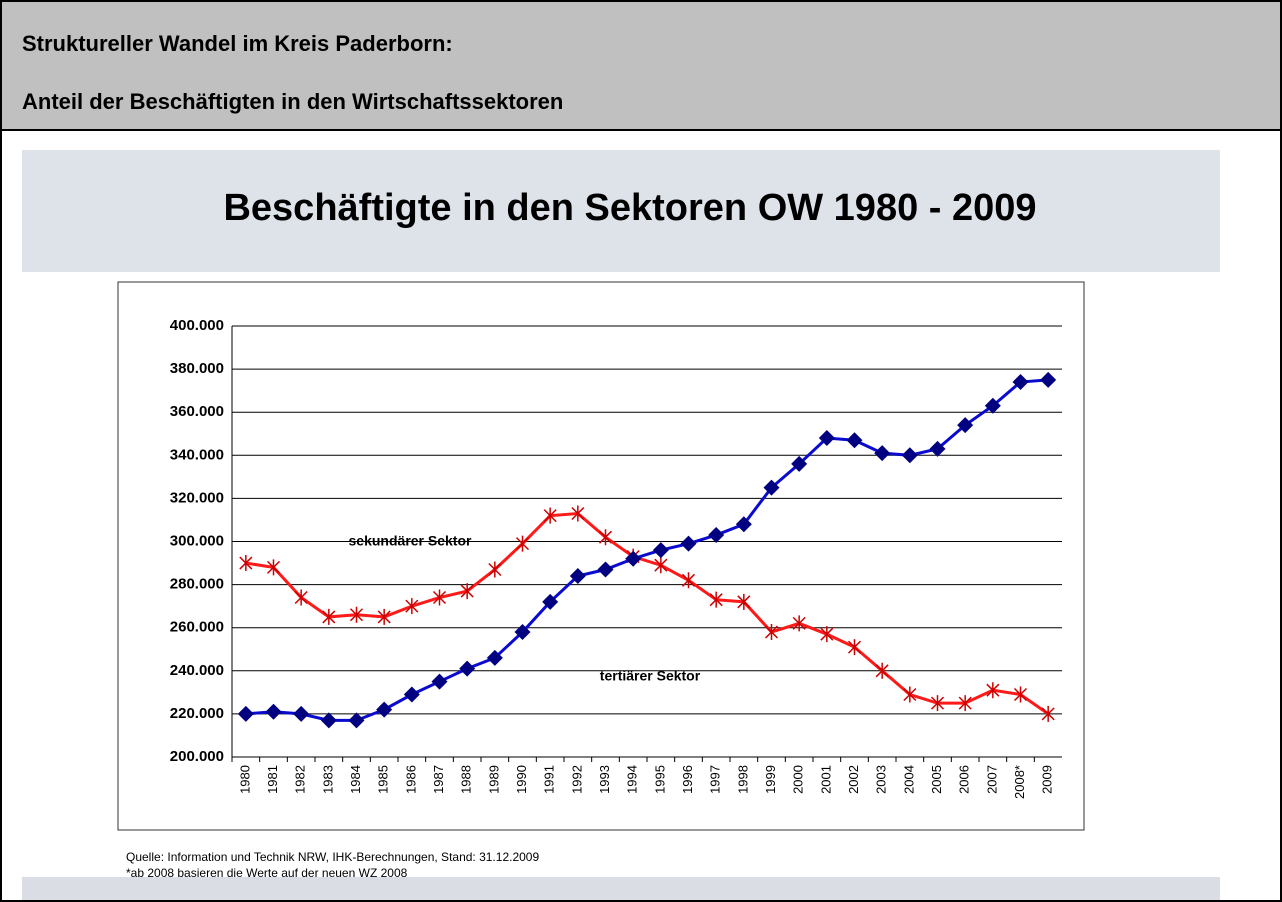 The width and height of the screenshot is (1282, 902). What do you see at coordinates (576, 779) in the screenshot?
I see `x-tick-label: 1992` at bounding box center [576, 779].